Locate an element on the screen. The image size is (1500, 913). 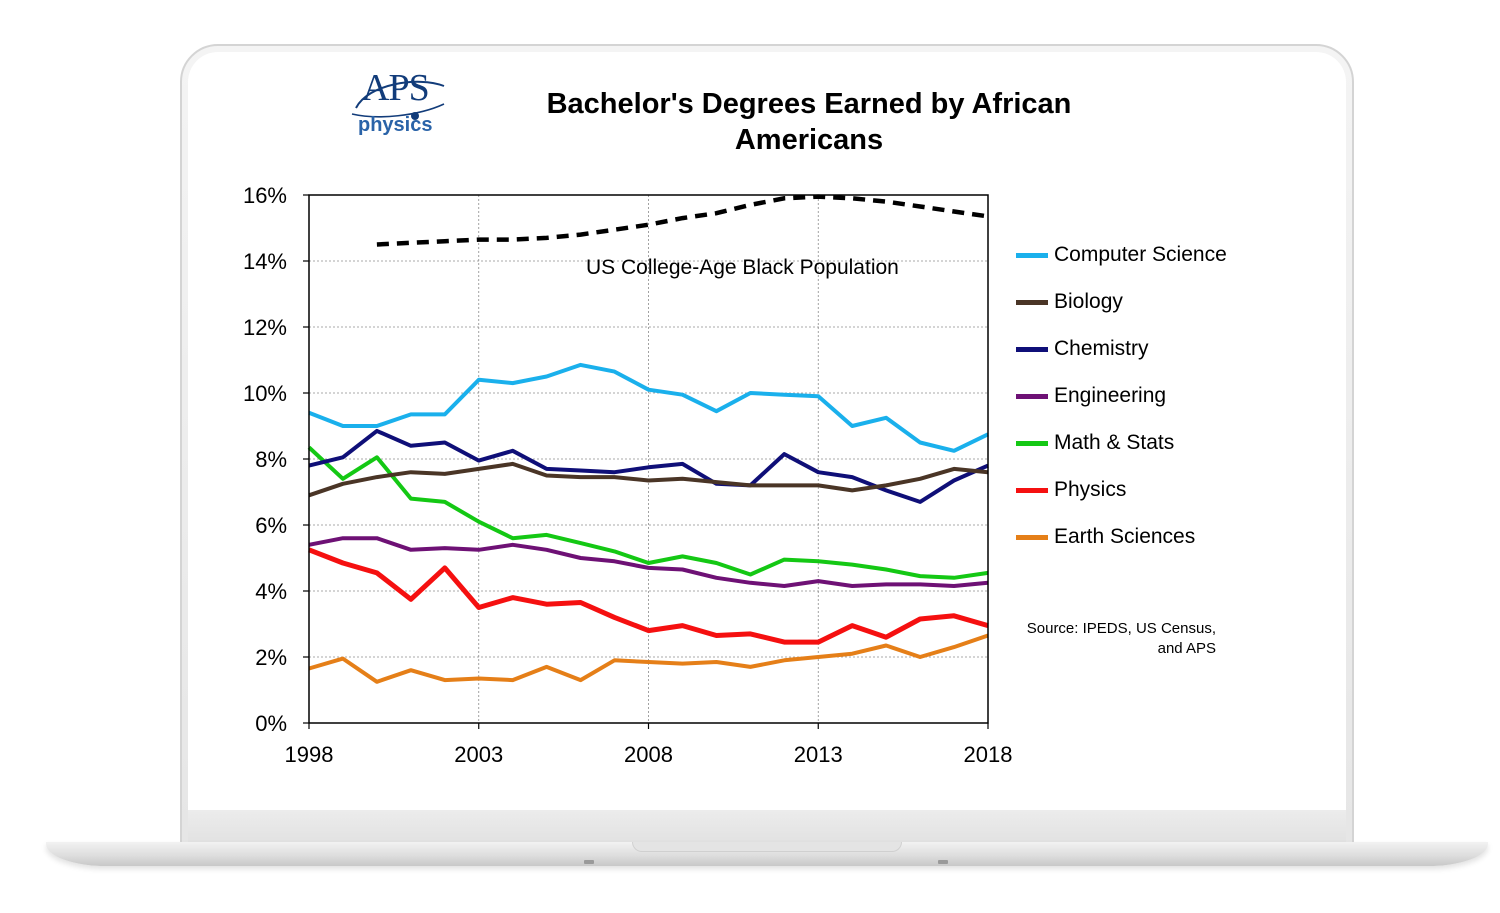
aps-logo-wordmark: APS is located at coordinates (396, 88).